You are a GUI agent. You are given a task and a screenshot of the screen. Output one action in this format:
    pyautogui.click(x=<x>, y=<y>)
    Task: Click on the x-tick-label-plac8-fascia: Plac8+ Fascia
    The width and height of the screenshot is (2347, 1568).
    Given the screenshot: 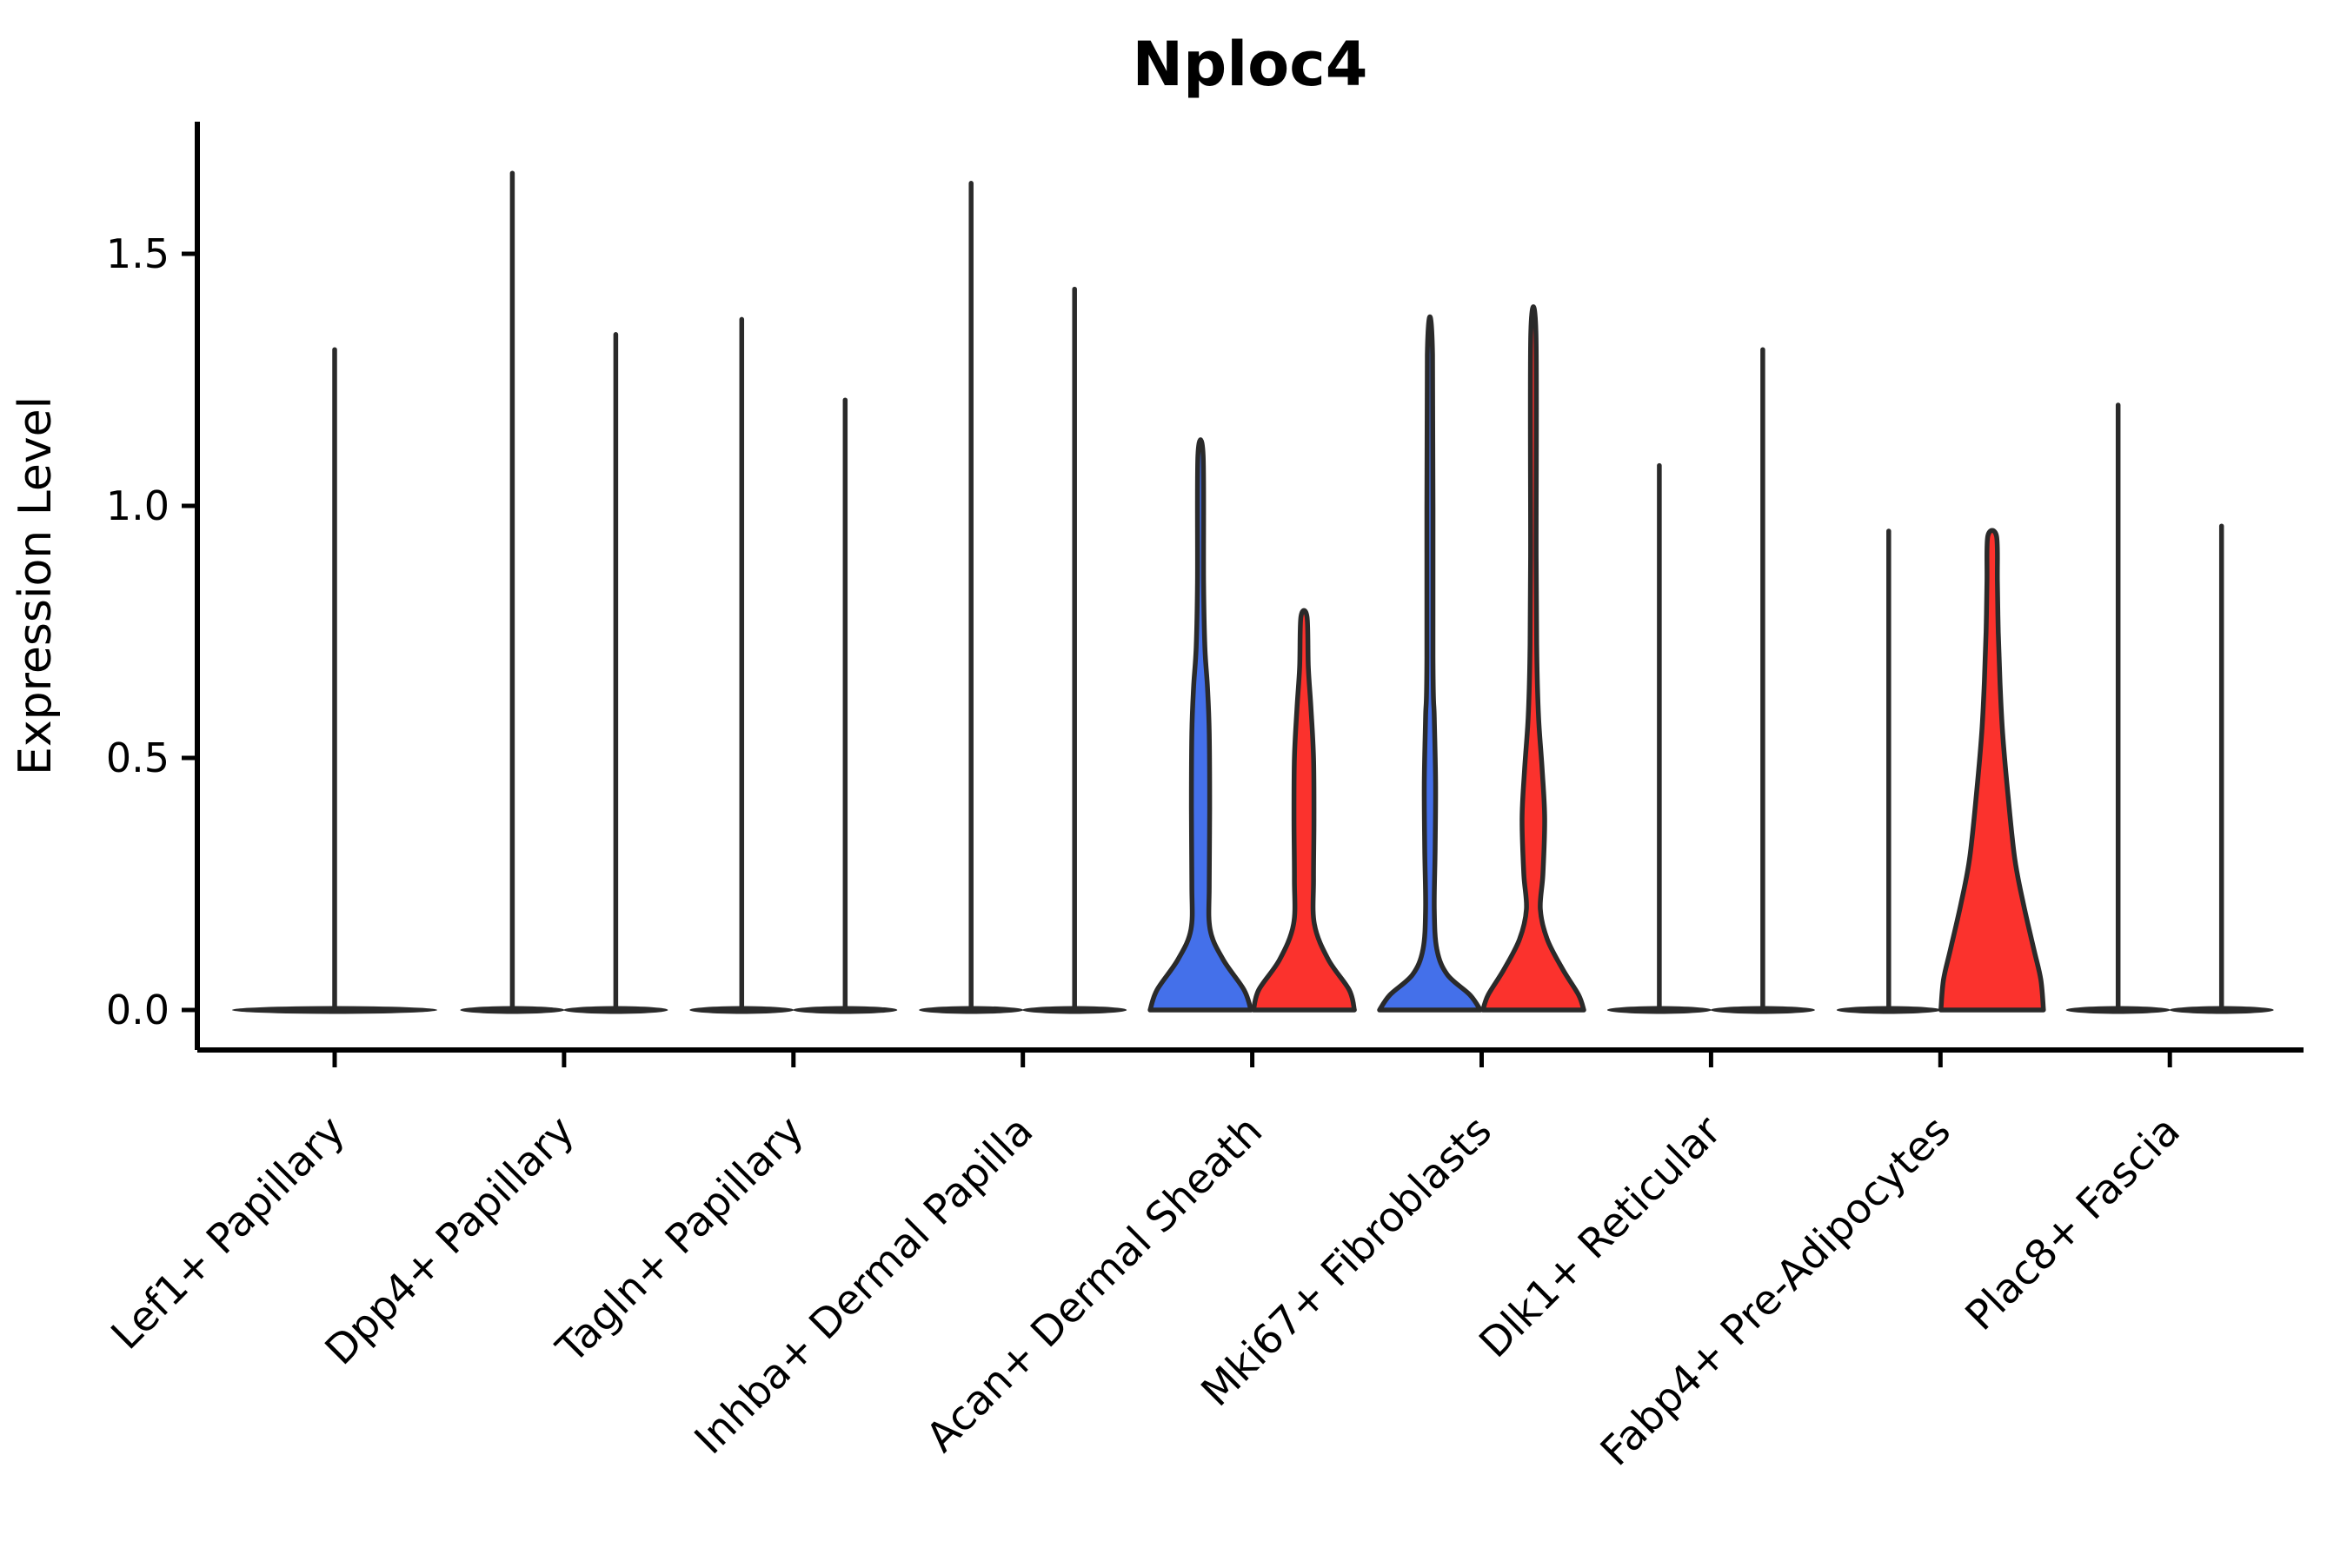 What is the action you would take?
    pyautogui.click(x=2073, y=1223)
    